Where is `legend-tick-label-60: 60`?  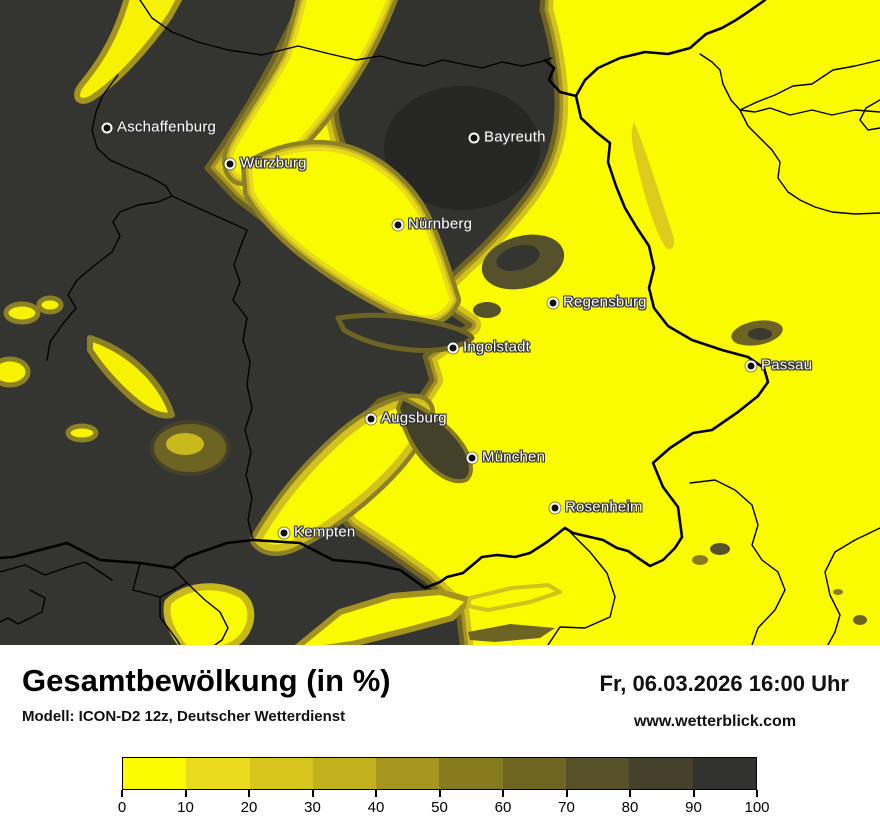
legend-tick-label-60: 60 is located at coordinates (503, 807).